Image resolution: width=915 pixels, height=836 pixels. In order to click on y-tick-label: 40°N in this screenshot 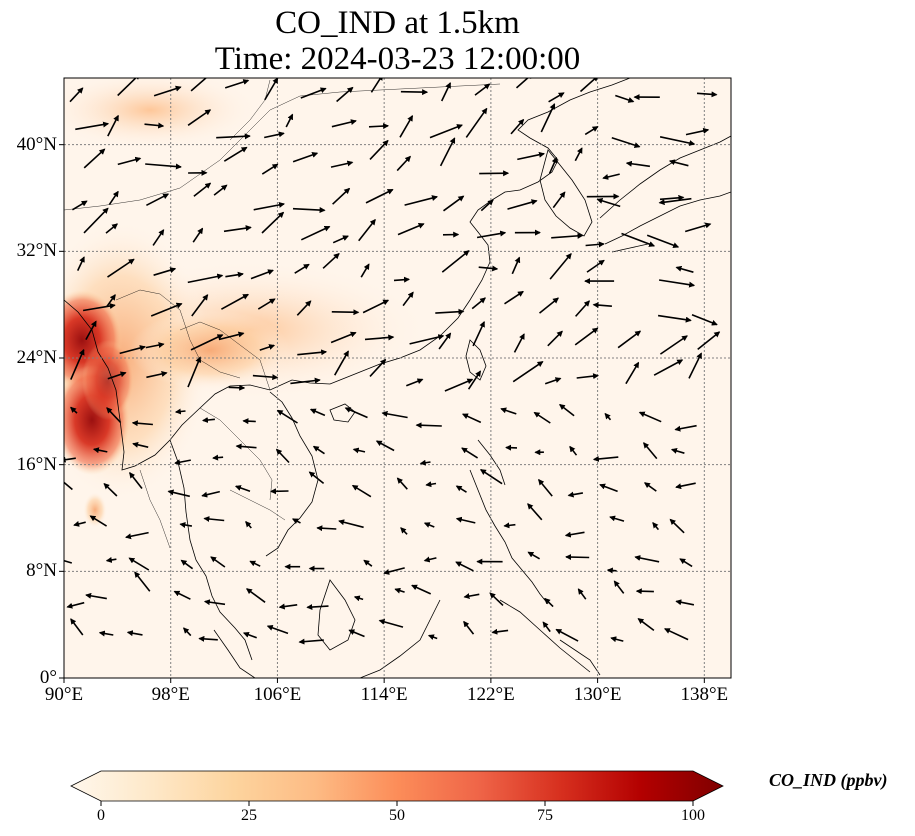, I will do `click(36, 144)`.